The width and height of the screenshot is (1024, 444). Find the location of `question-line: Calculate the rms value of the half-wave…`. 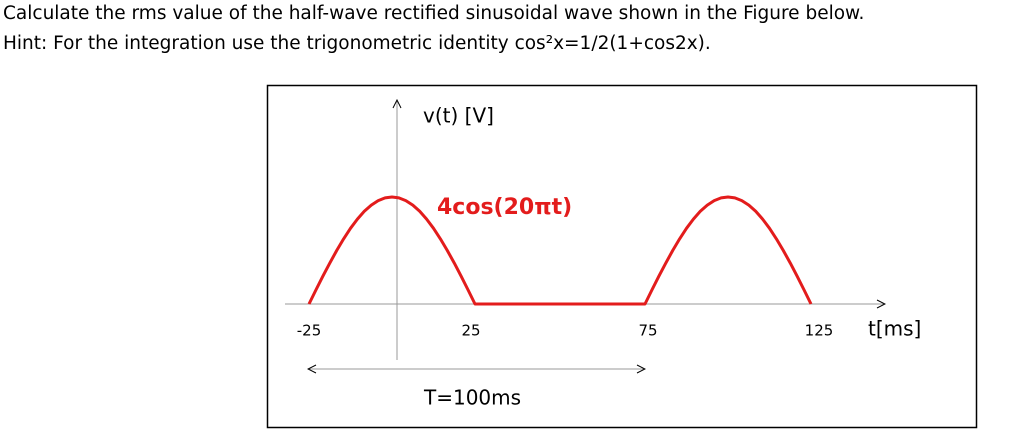

question-line: Calculate the rms value of the half-wave… is located at coordinates (433, 13).